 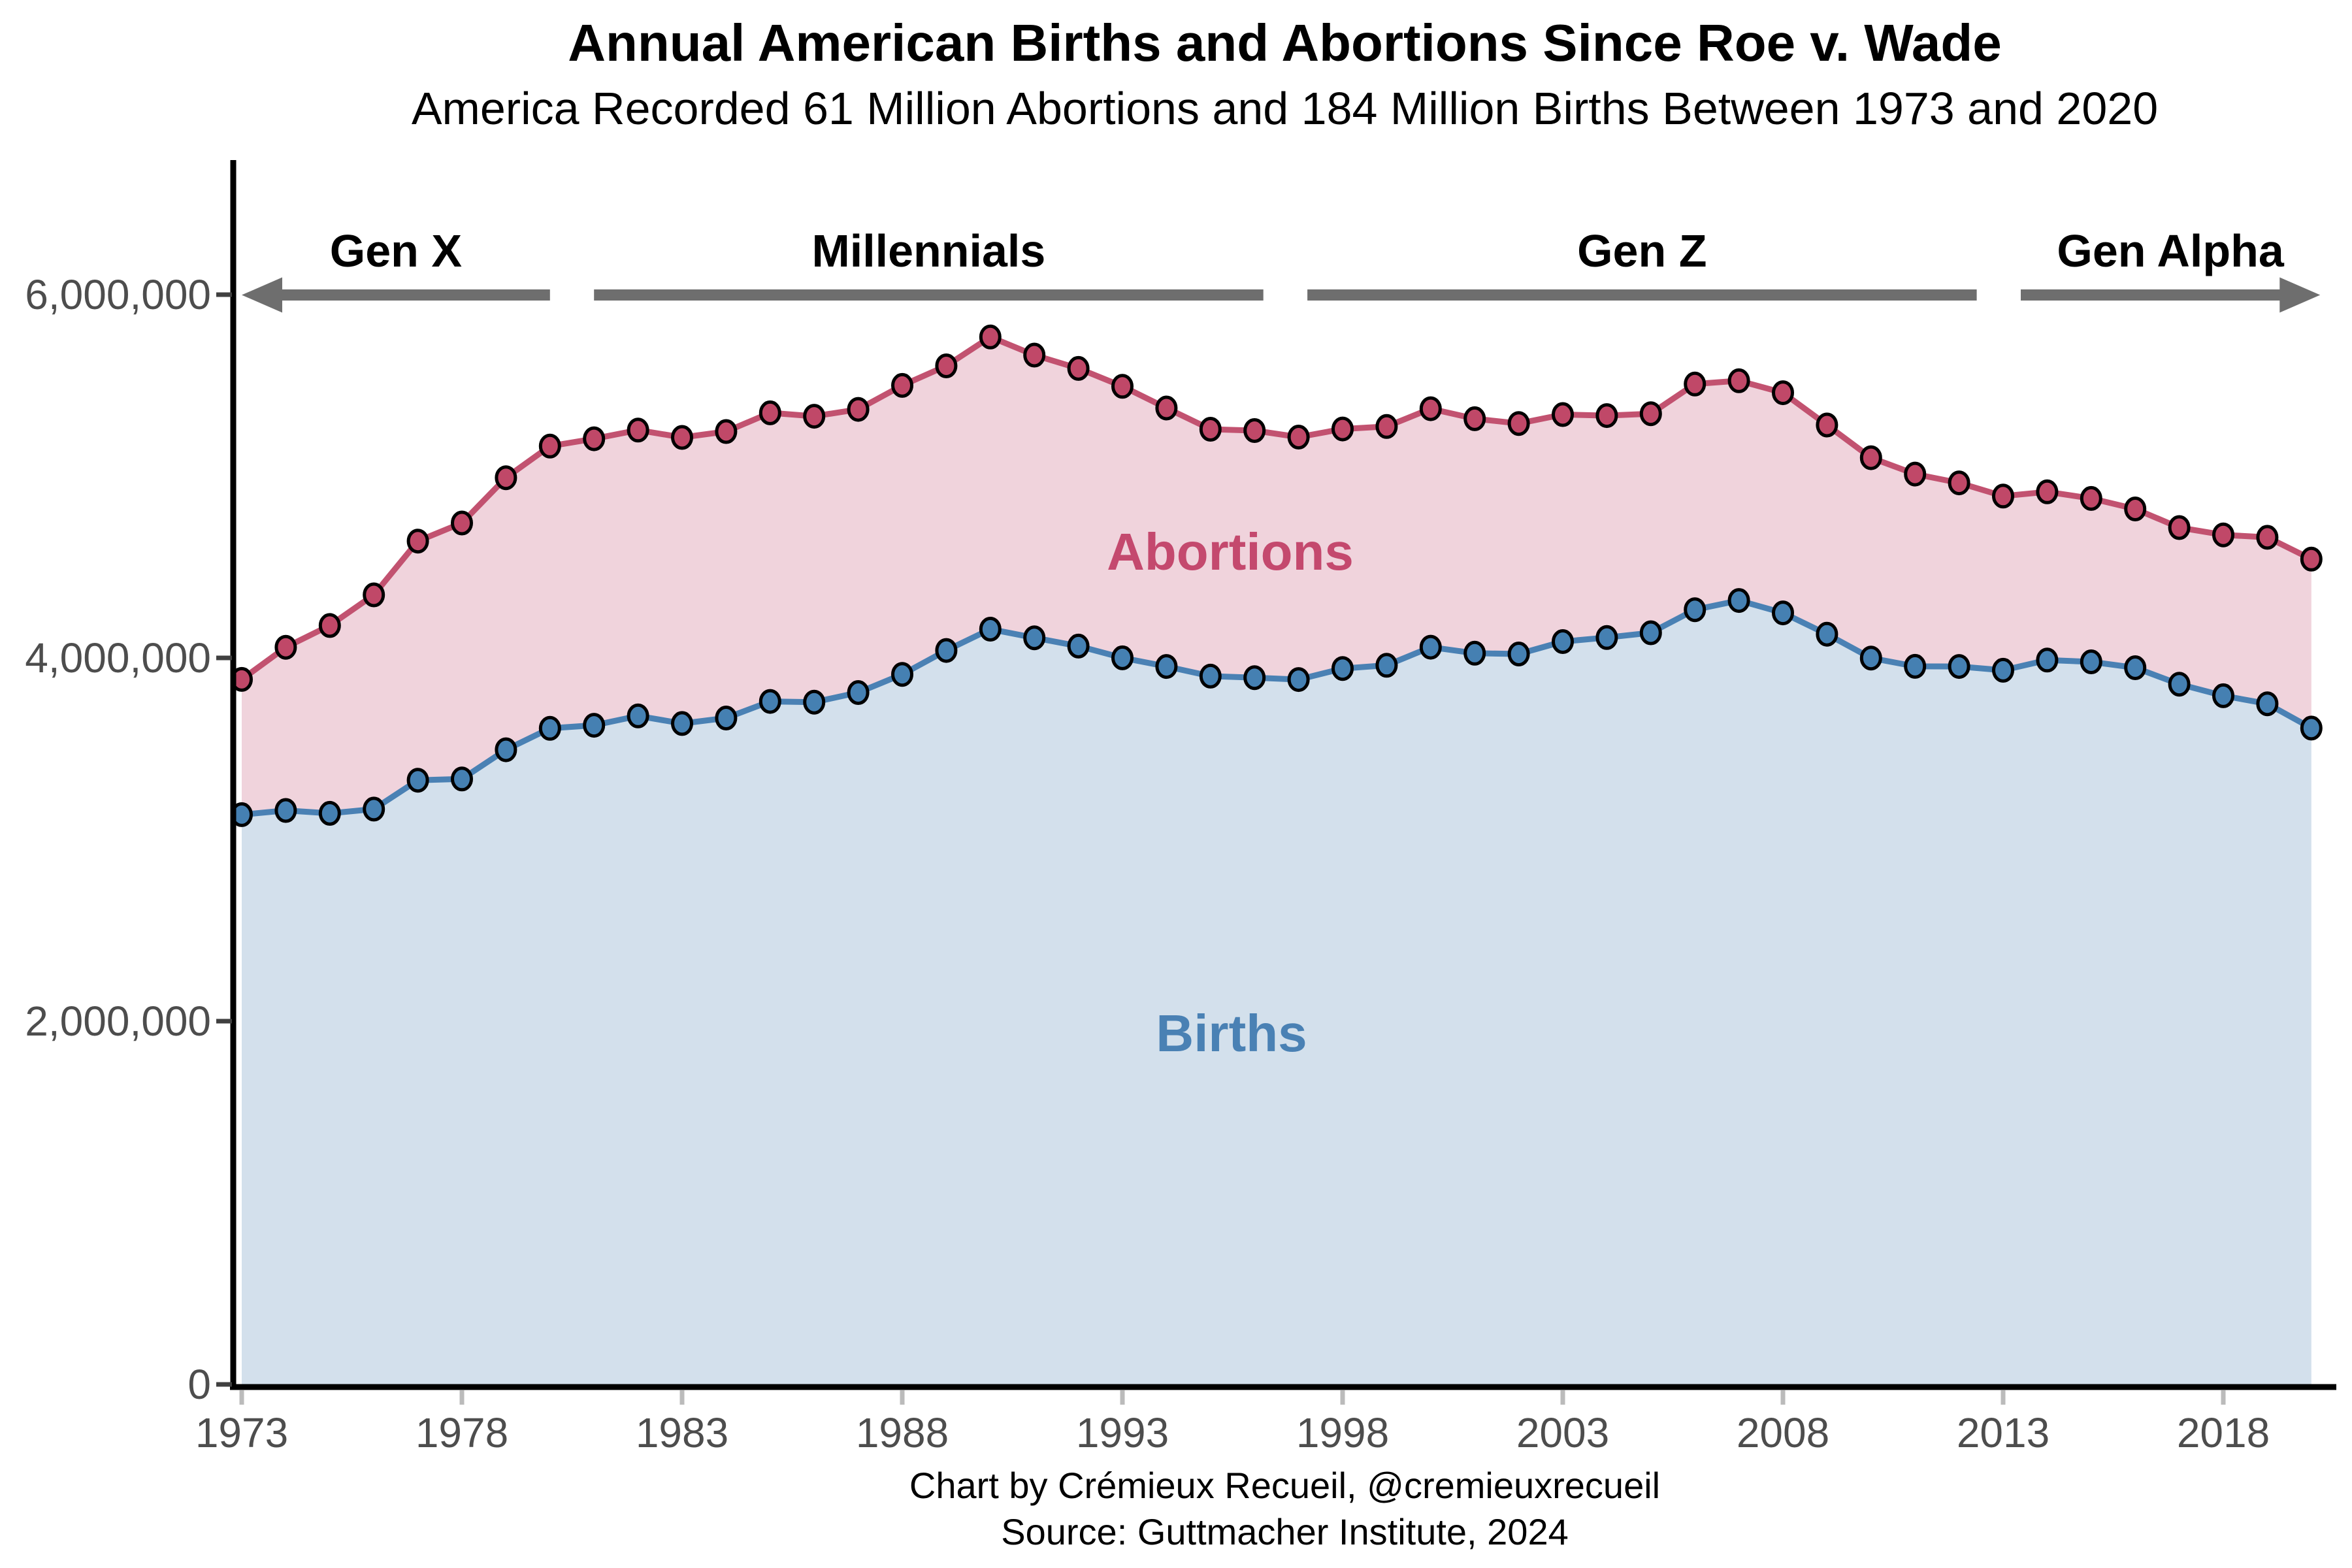 I want to click on y-tick-label-2000000: 2,000,000, so click(x=118, y=1021).